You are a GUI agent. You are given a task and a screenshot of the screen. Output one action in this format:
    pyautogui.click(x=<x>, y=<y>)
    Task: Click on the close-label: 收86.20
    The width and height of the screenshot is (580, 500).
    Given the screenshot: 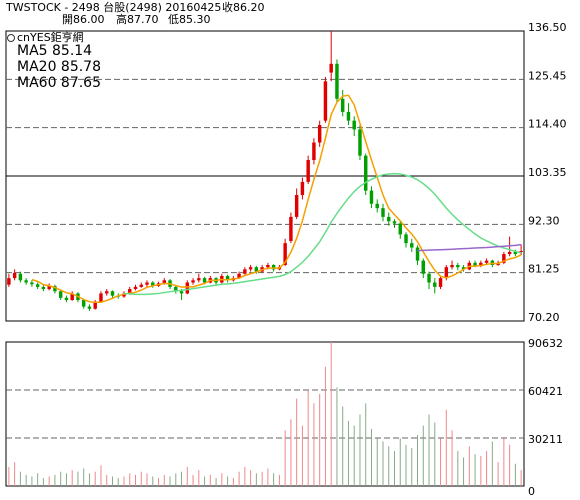 What is the action you would take?
    pyautogui.click(x=243, y=7)
    